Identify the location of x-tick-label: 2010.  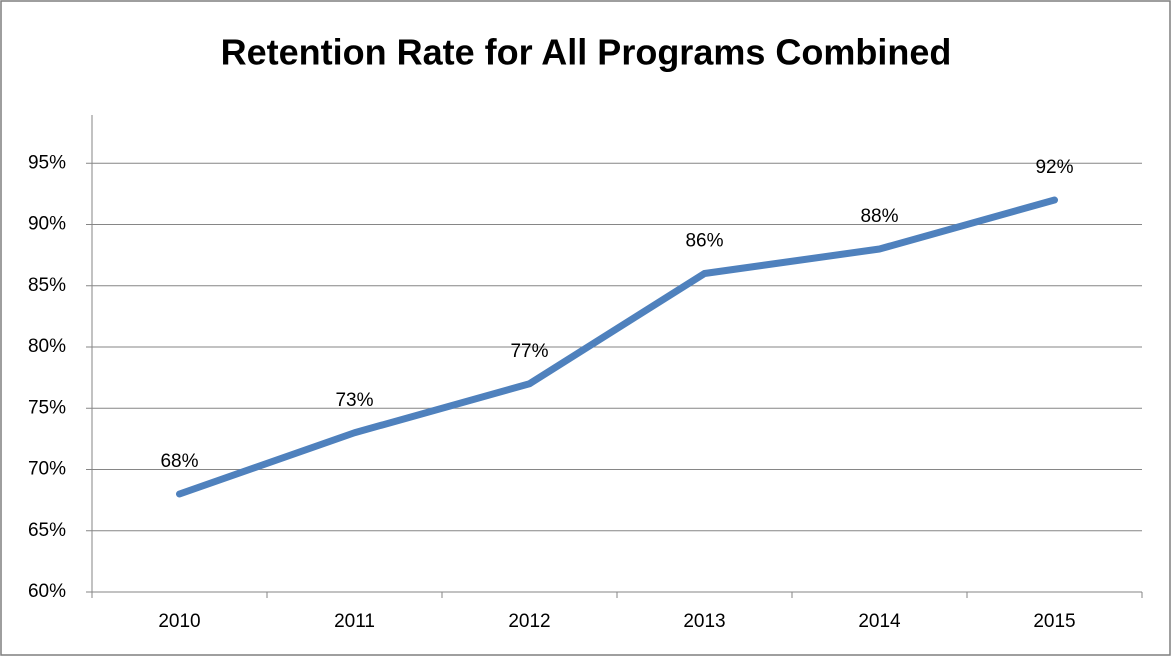
(179, 621).